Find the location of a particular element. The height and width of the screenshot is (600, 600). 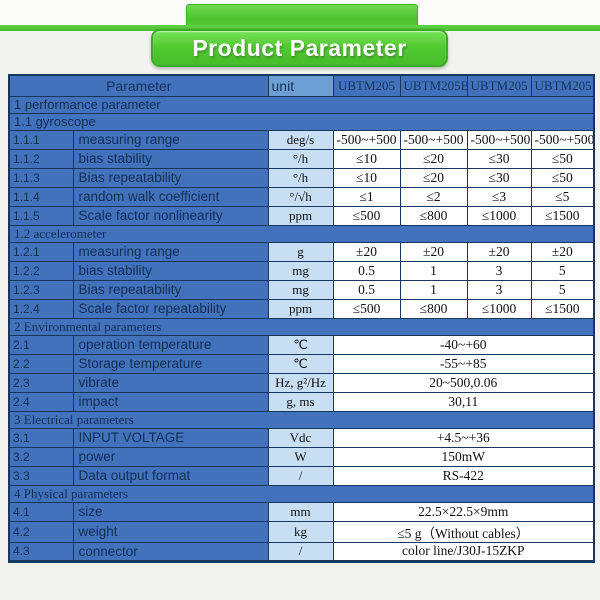

param-unit: / is located at coordinates (300, 475).